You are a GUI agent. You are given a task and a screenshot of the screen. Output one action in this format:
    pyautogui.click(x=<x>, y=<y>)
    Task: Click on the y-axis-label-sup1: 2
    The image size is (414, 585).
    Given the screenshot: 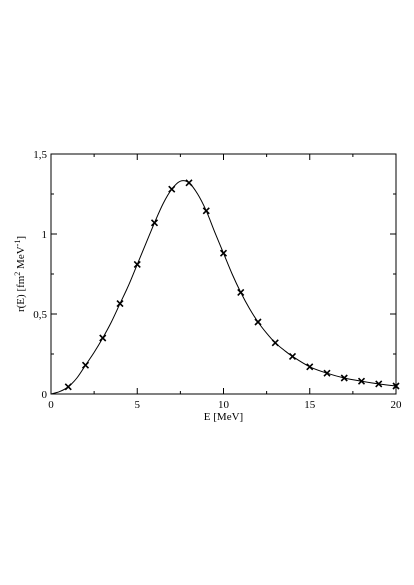 What is the action you would take?
    pyautogui.click(x=17, y=274)
    